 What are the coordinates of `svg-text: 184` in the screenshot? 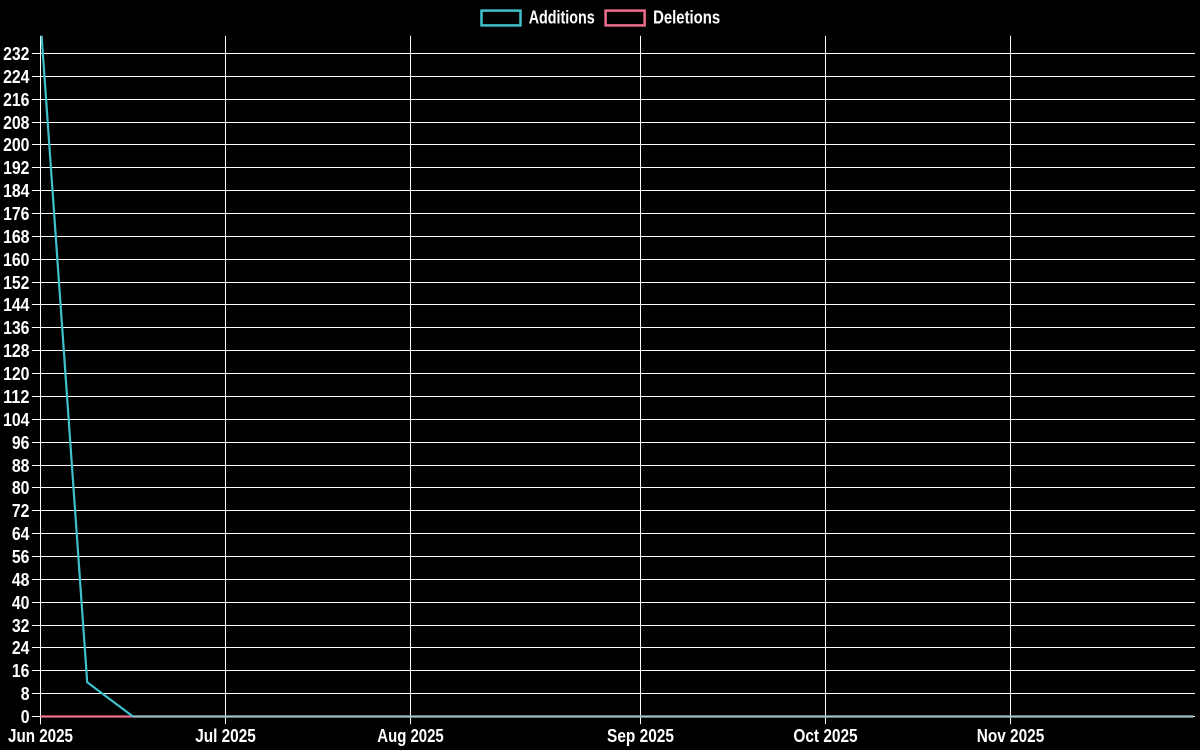 It's located at (16, 191).